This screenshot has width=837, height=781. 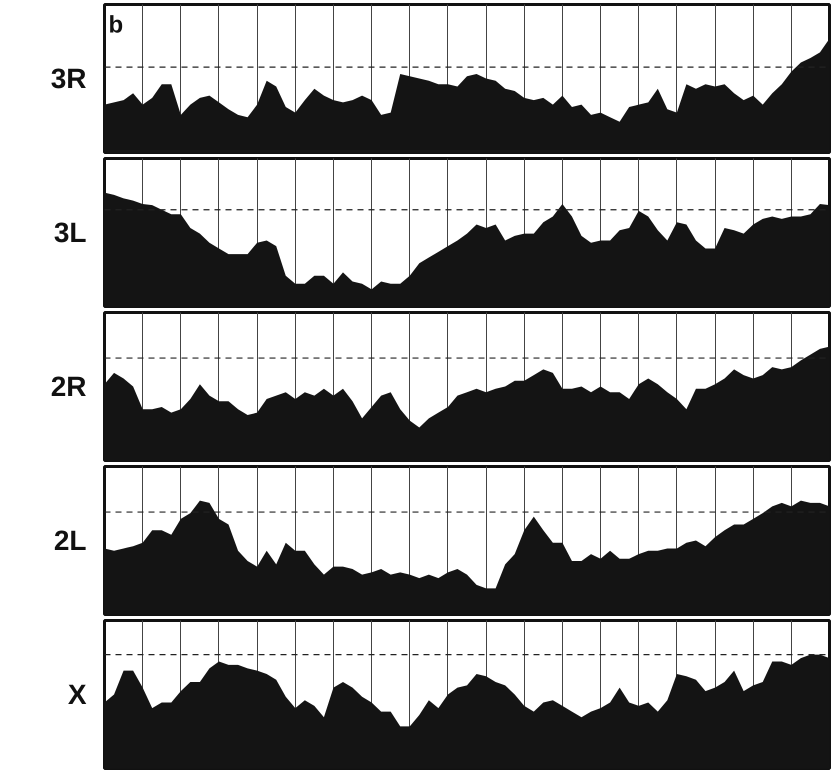 I want to click on text: b, so click(x=116, y=25).